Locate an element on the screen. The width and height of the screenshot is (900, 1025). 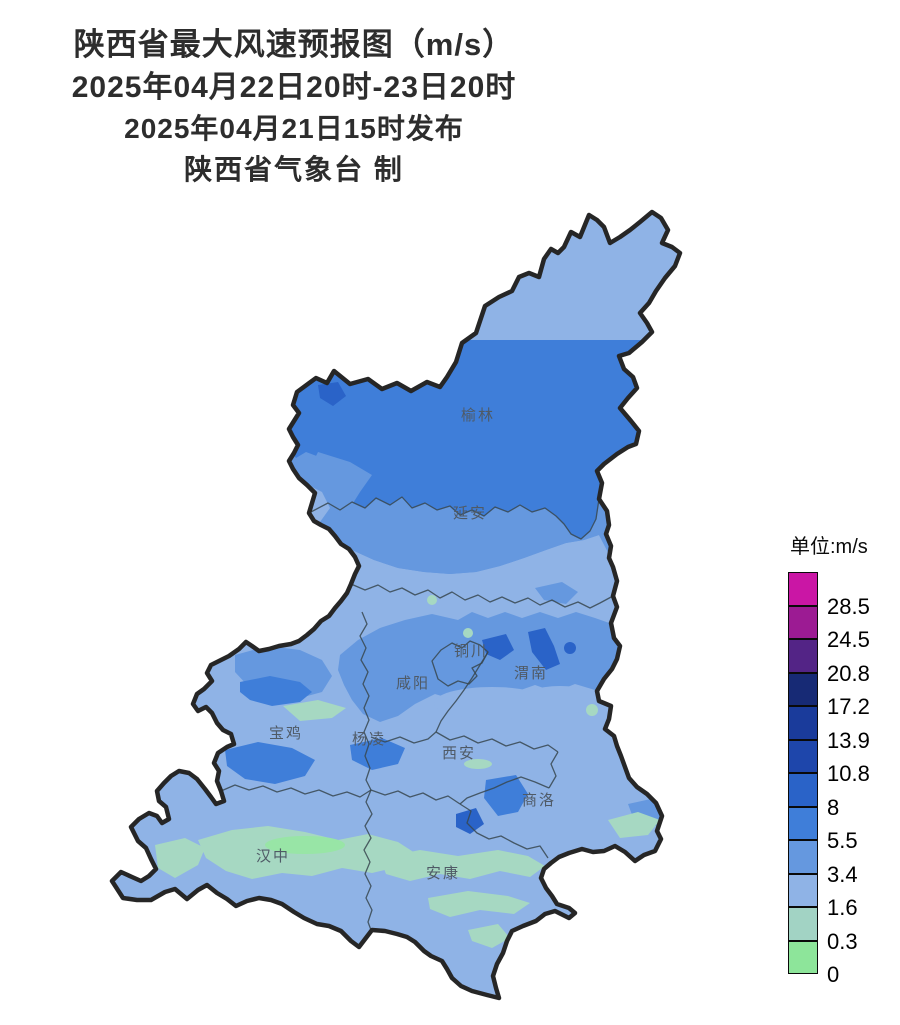
city-label-shangluo: 商洛 is located at coordinates (539, 800).